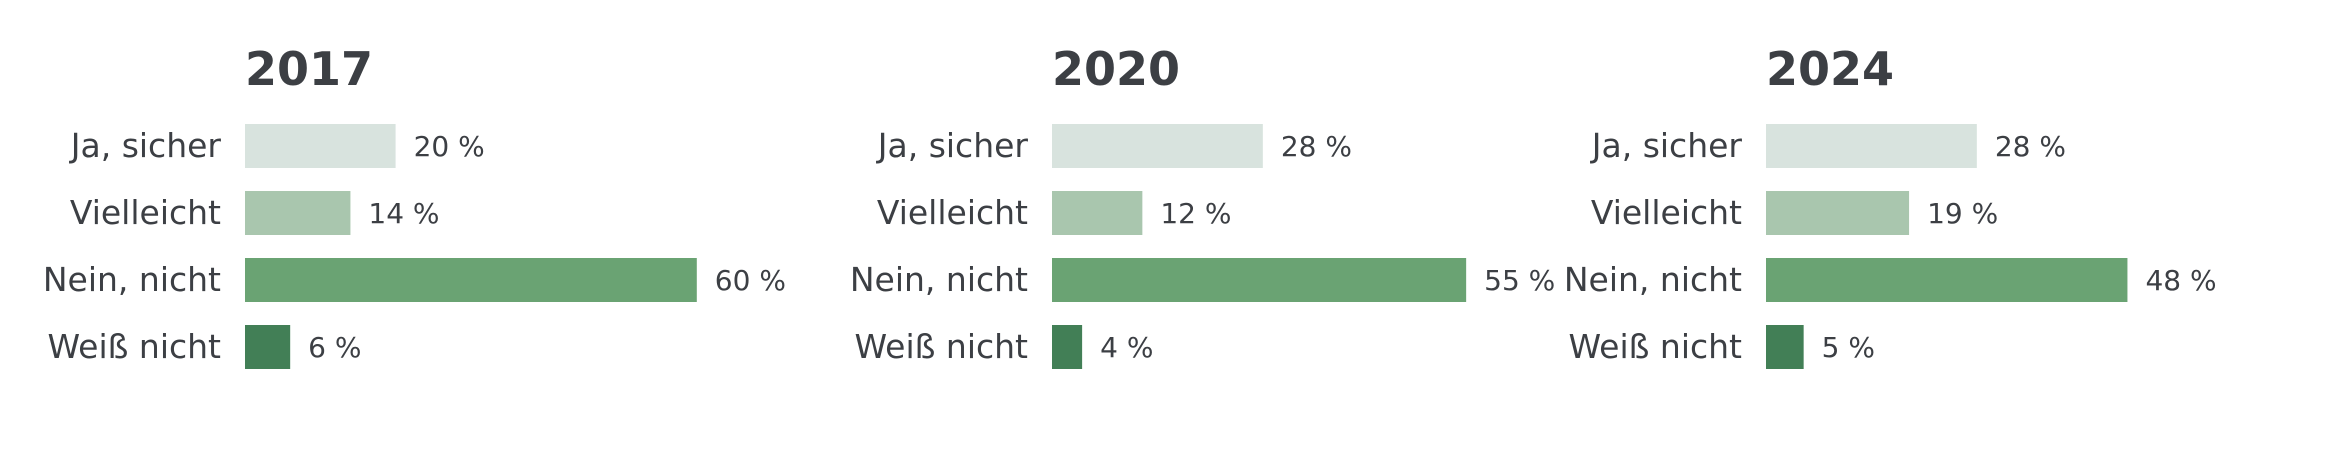 Image resolution: width=2340 pixels, height=472 pixels. What do you see at coordinates (1126, 347) in the screenshot?
I see `value-label: 4 %` at bounding box center [1126, 347].